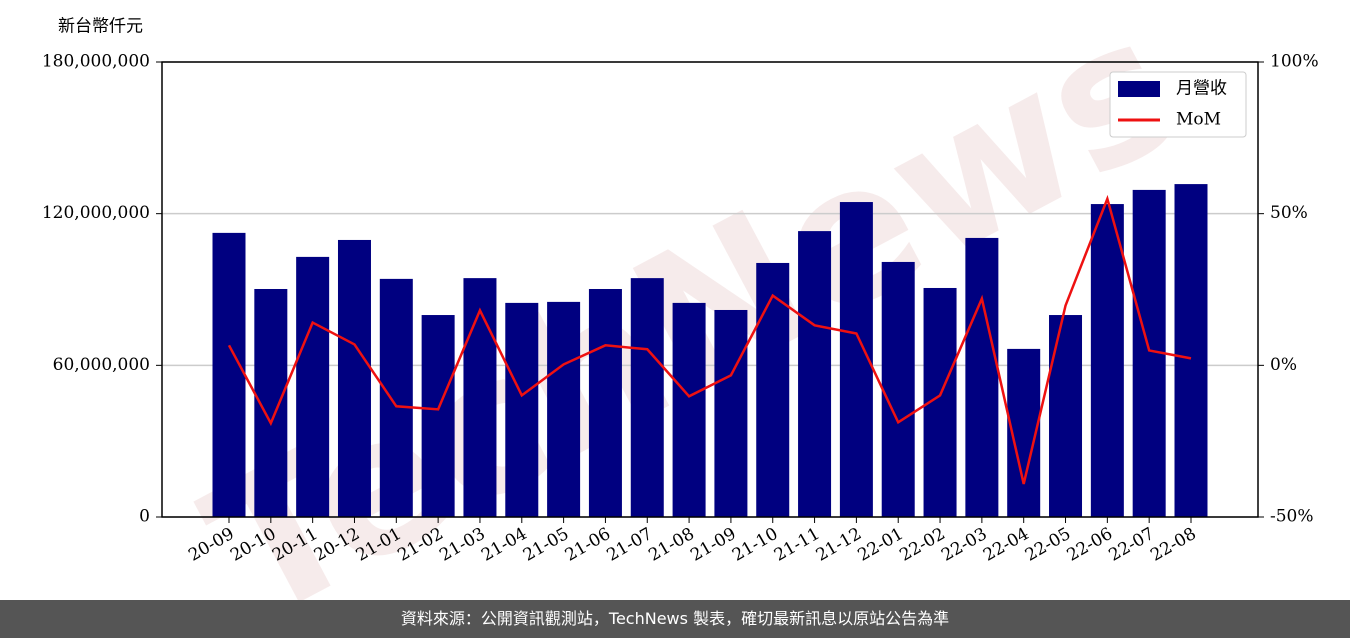 The width and height of the screenshot is (1350, 638). Describe the element at coordinates (1139, 89) in the screenshot. I see `legend-swatch` at that location.